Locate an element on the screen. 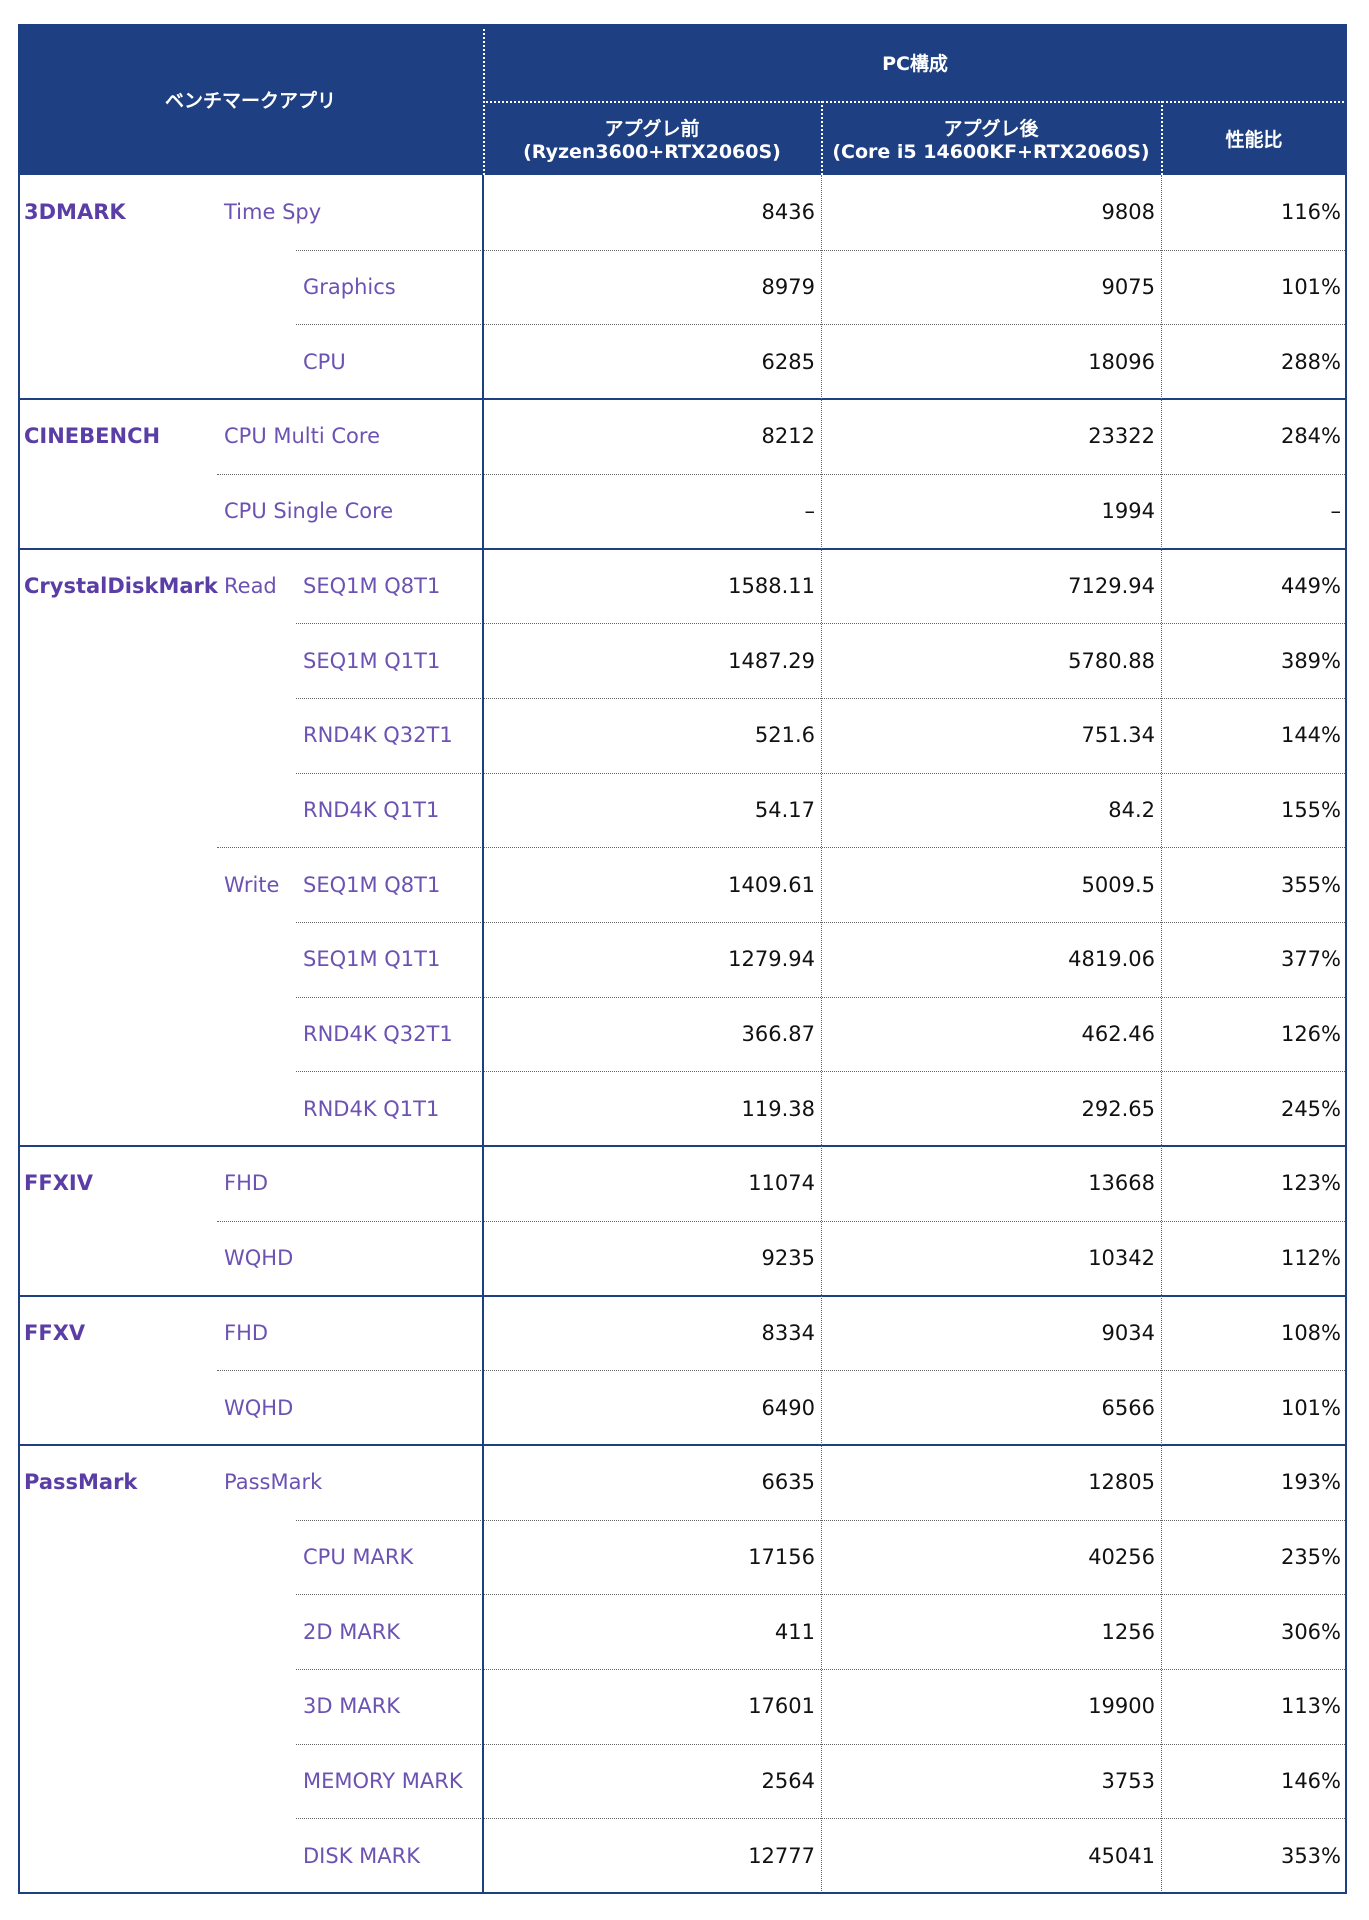 The width and height of the screenshot is (1369, 1920). header-line: (Core i5 14600KF+RTX2060S) is located at coordinates (991, 151).